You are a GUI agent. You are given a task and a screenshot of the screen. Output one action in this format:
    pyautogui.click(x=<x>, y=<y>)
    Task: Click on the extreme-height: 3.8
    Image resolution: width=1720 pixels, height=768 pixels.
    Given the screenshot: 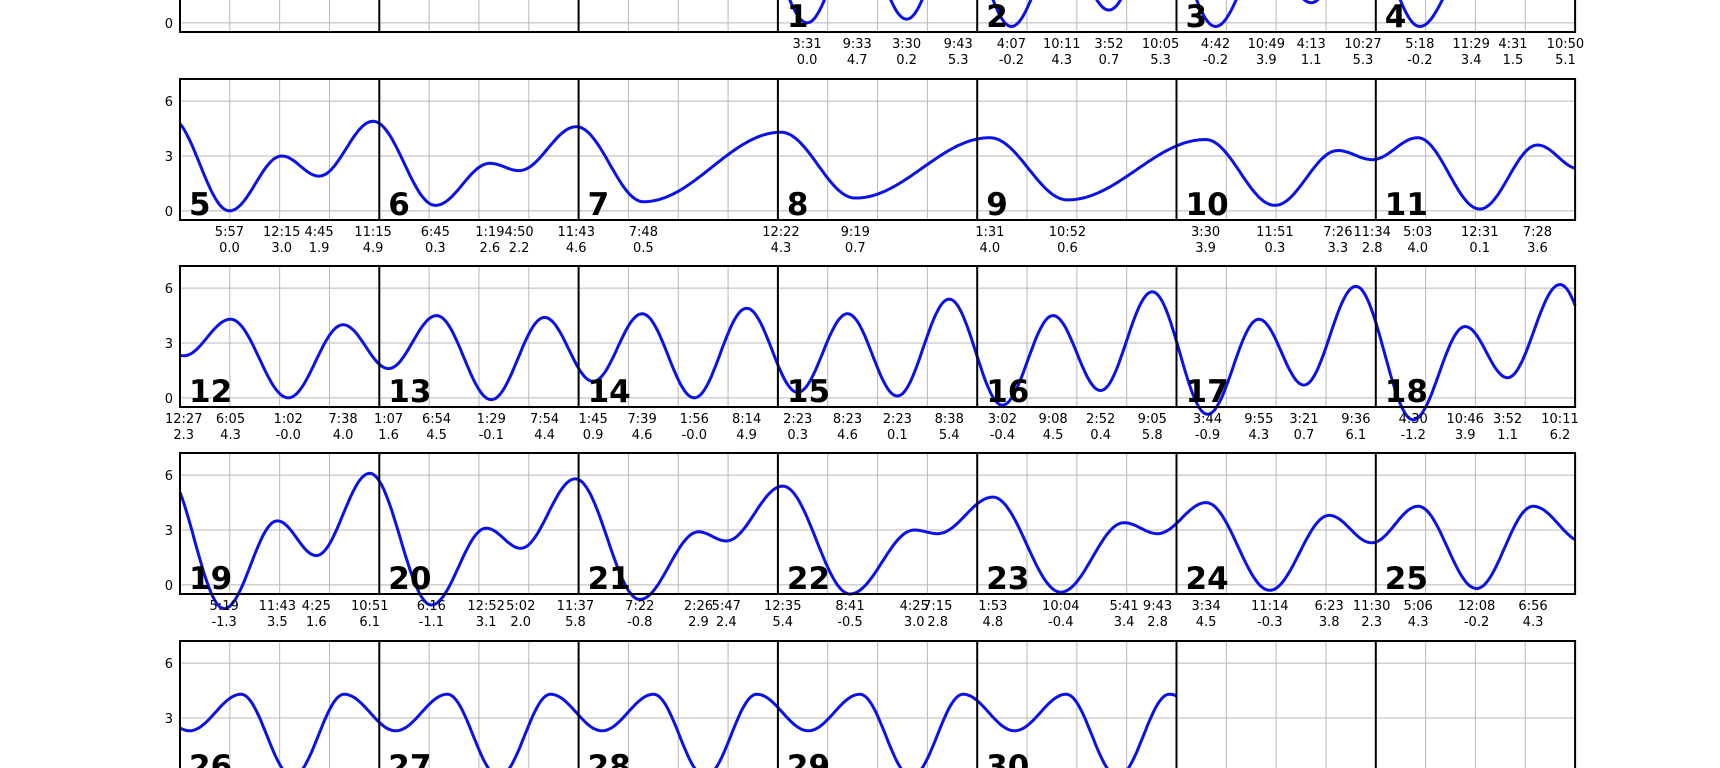 What is the action you would take?
    pyautogui.click(x=1329, y=622)
    